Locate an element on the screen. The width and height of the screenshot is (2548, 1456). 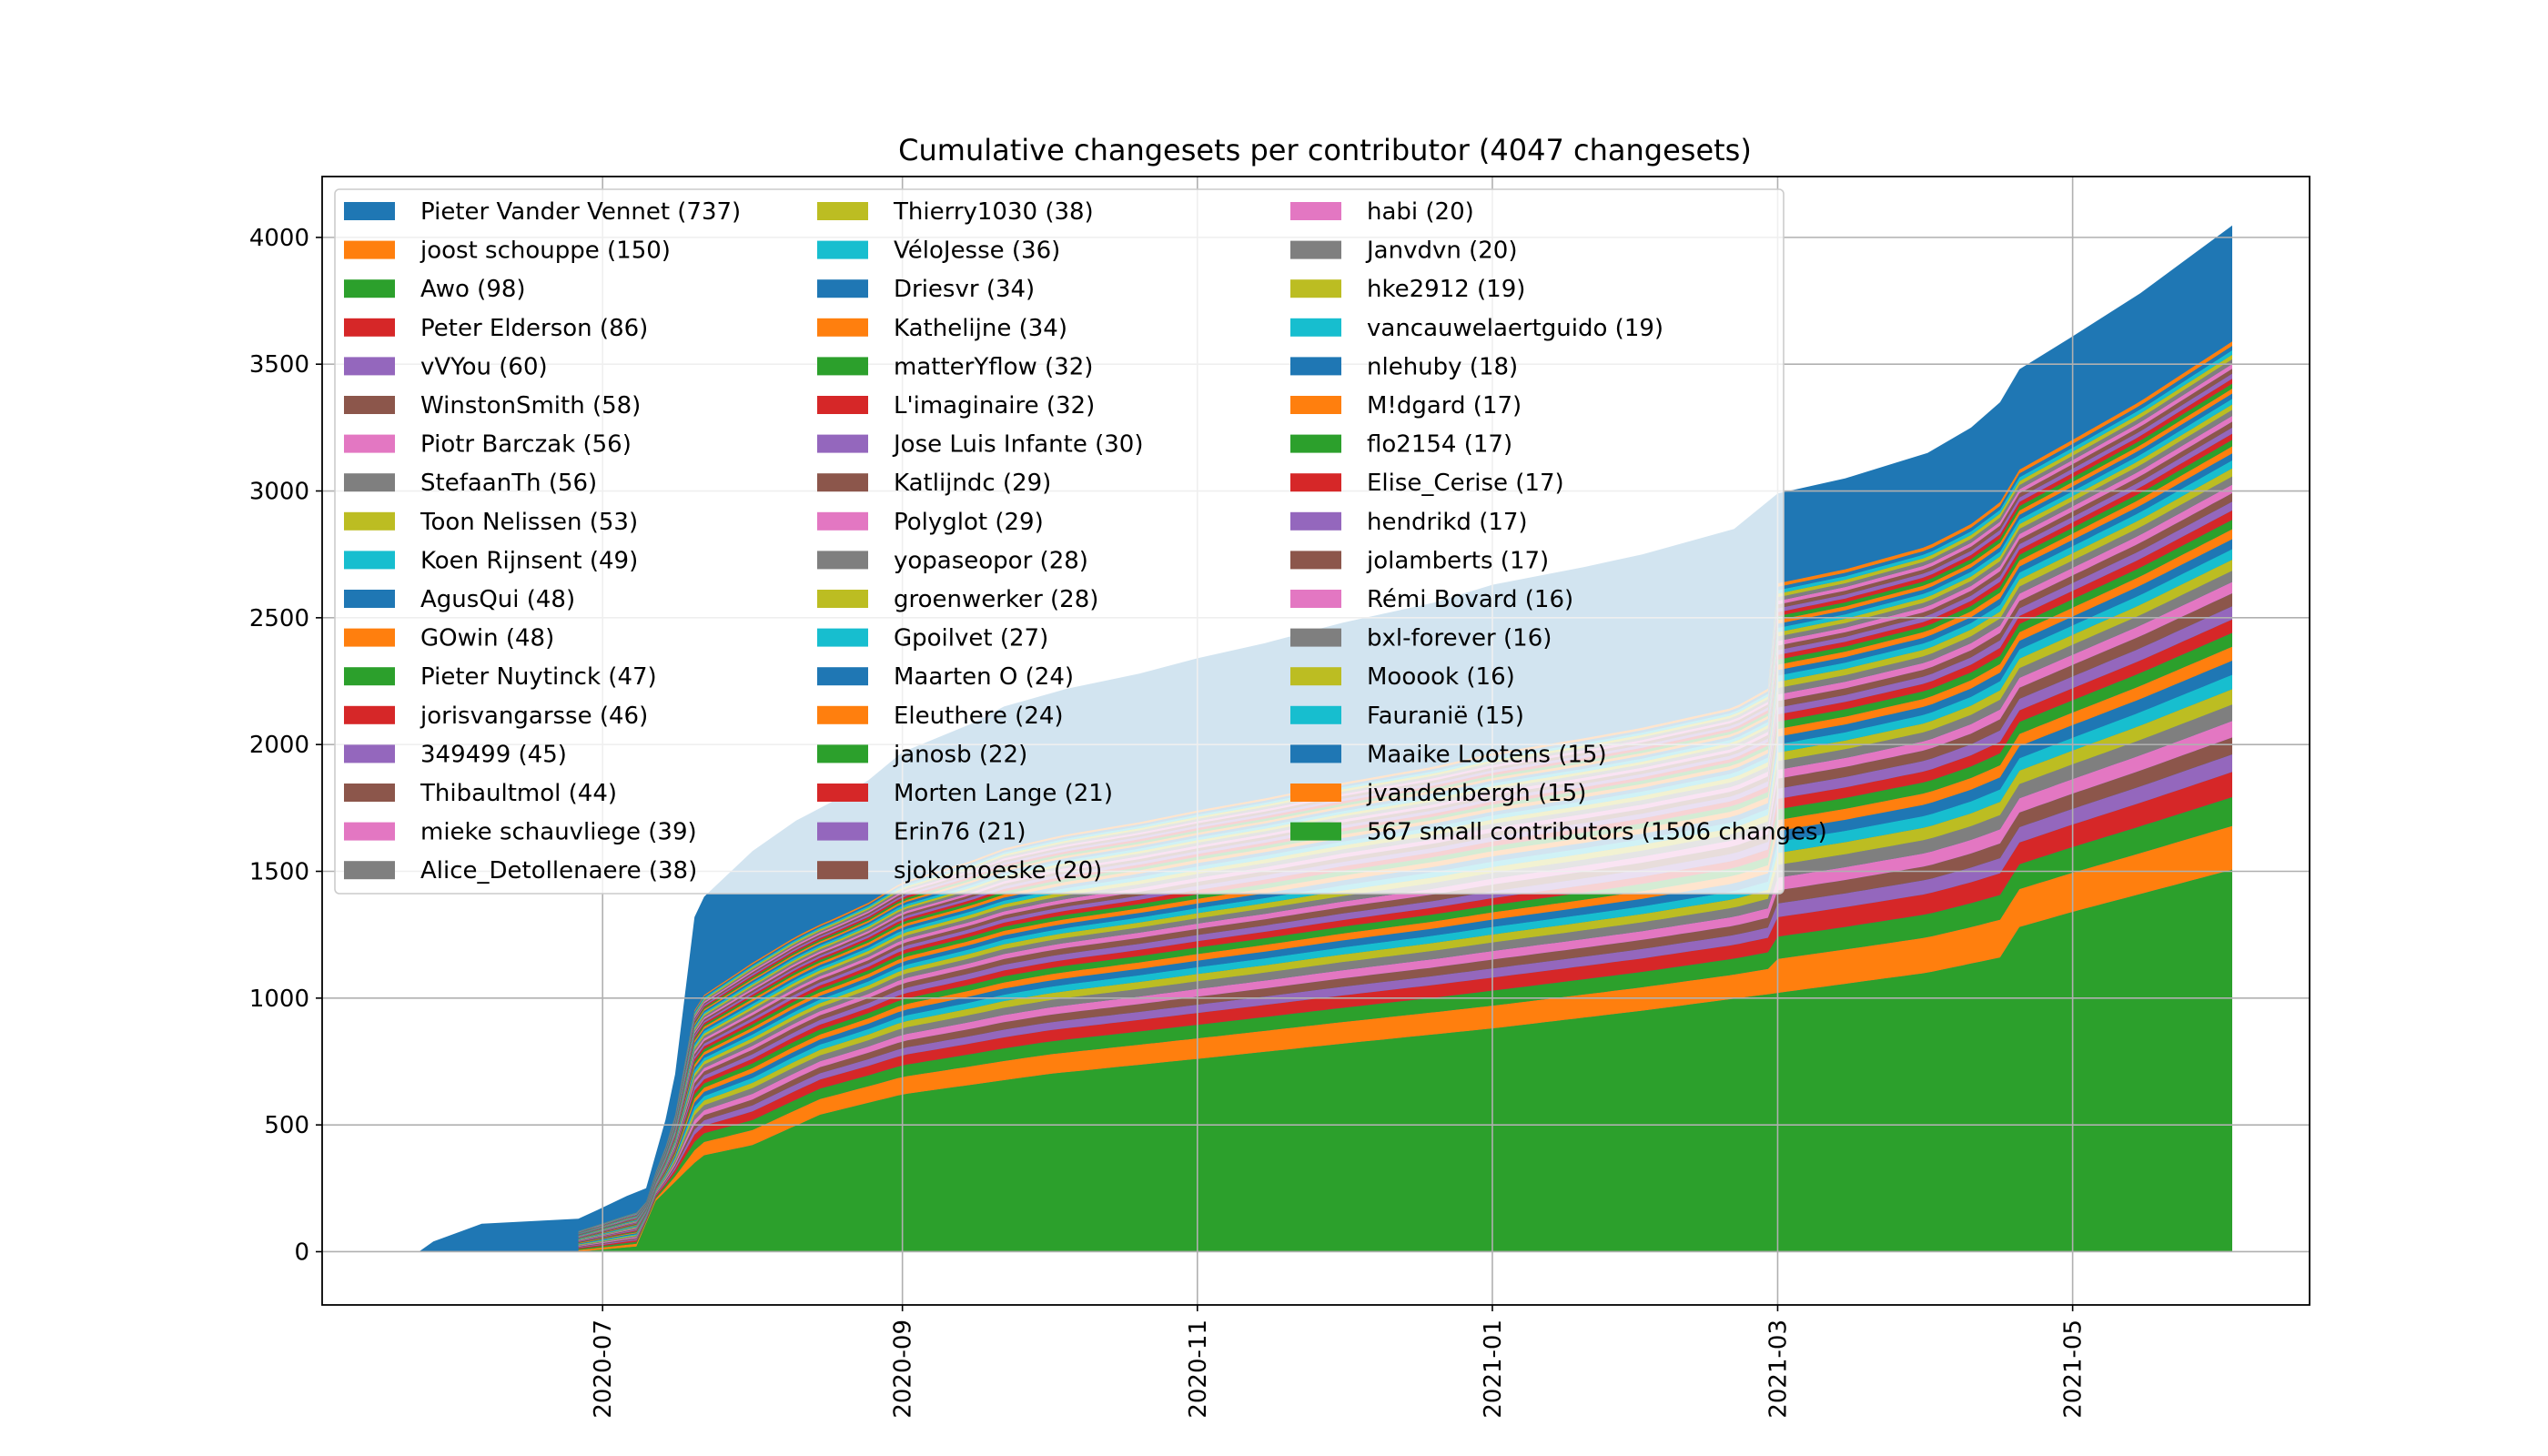
legend-label: habi (20) is located at coordinates (1421, 212).